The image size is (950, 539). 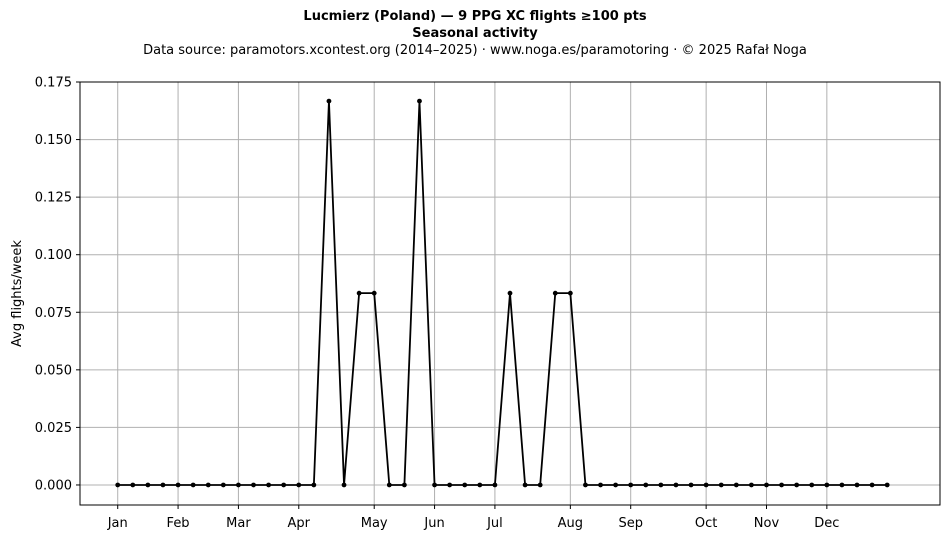 I want to click on x-tick-label: Jul, so click(x=494, y=523).